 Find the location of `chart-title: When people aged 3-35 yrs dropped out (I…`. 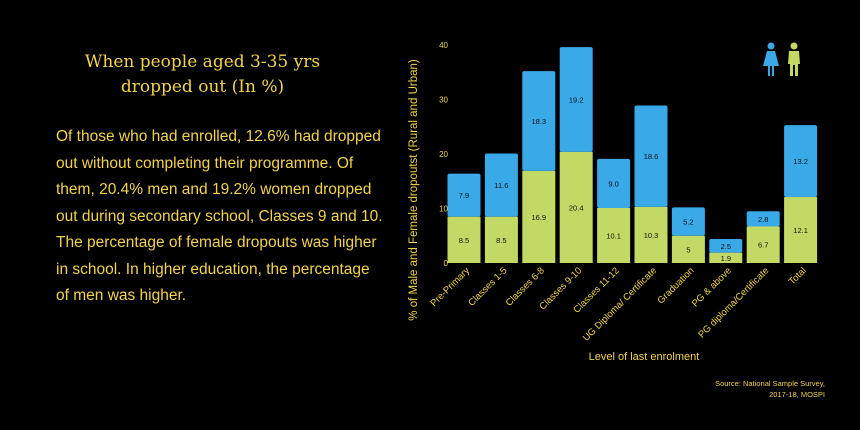

chart-title: When people aged 3-35 yrs dropped out (I… is located at coordinates (202, 75).